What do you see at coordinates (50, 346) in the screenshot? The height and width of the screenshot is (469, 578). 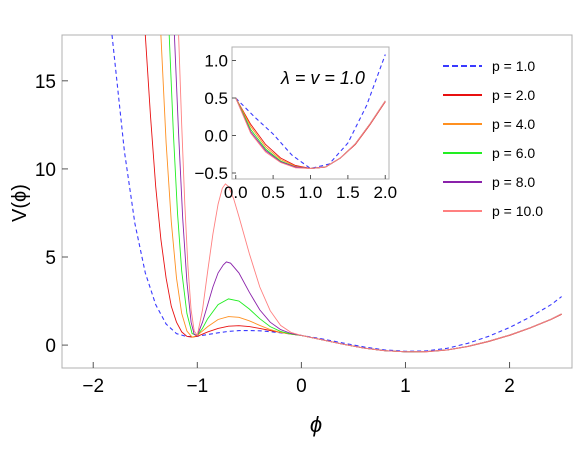 I see `y-tick-label: 0` at bounding box center [50, 346].